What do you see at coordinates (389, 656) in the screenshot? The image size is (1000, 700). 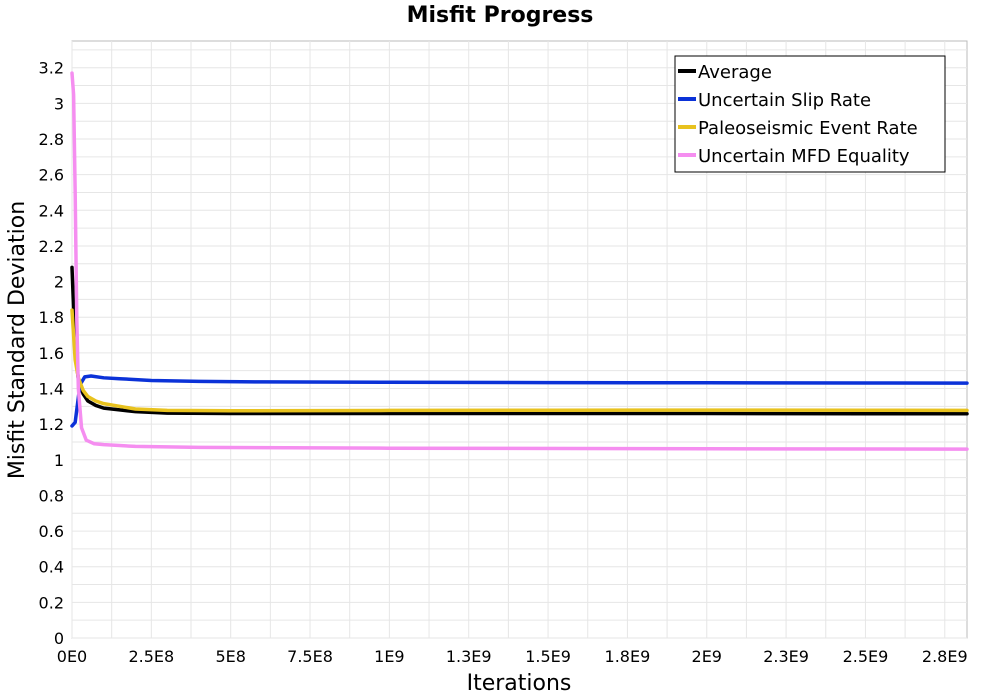 I see `x-tick-label: 1E9` at bounding box center [389, 656].